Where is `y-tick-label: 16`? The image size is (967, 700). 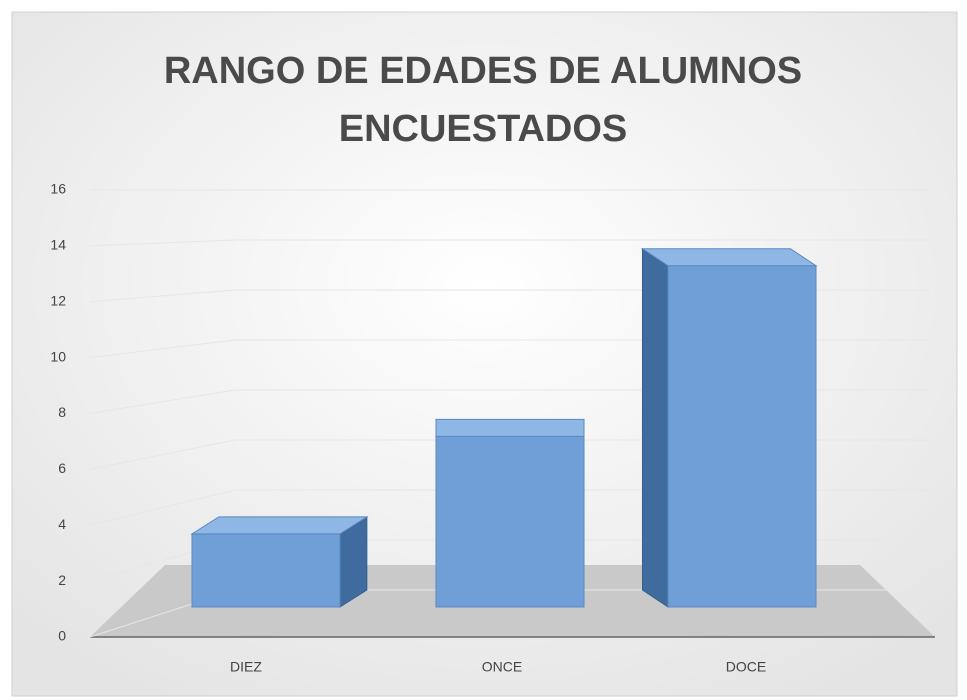 y-tick-label: 16 is located at coordinates (58, 189).